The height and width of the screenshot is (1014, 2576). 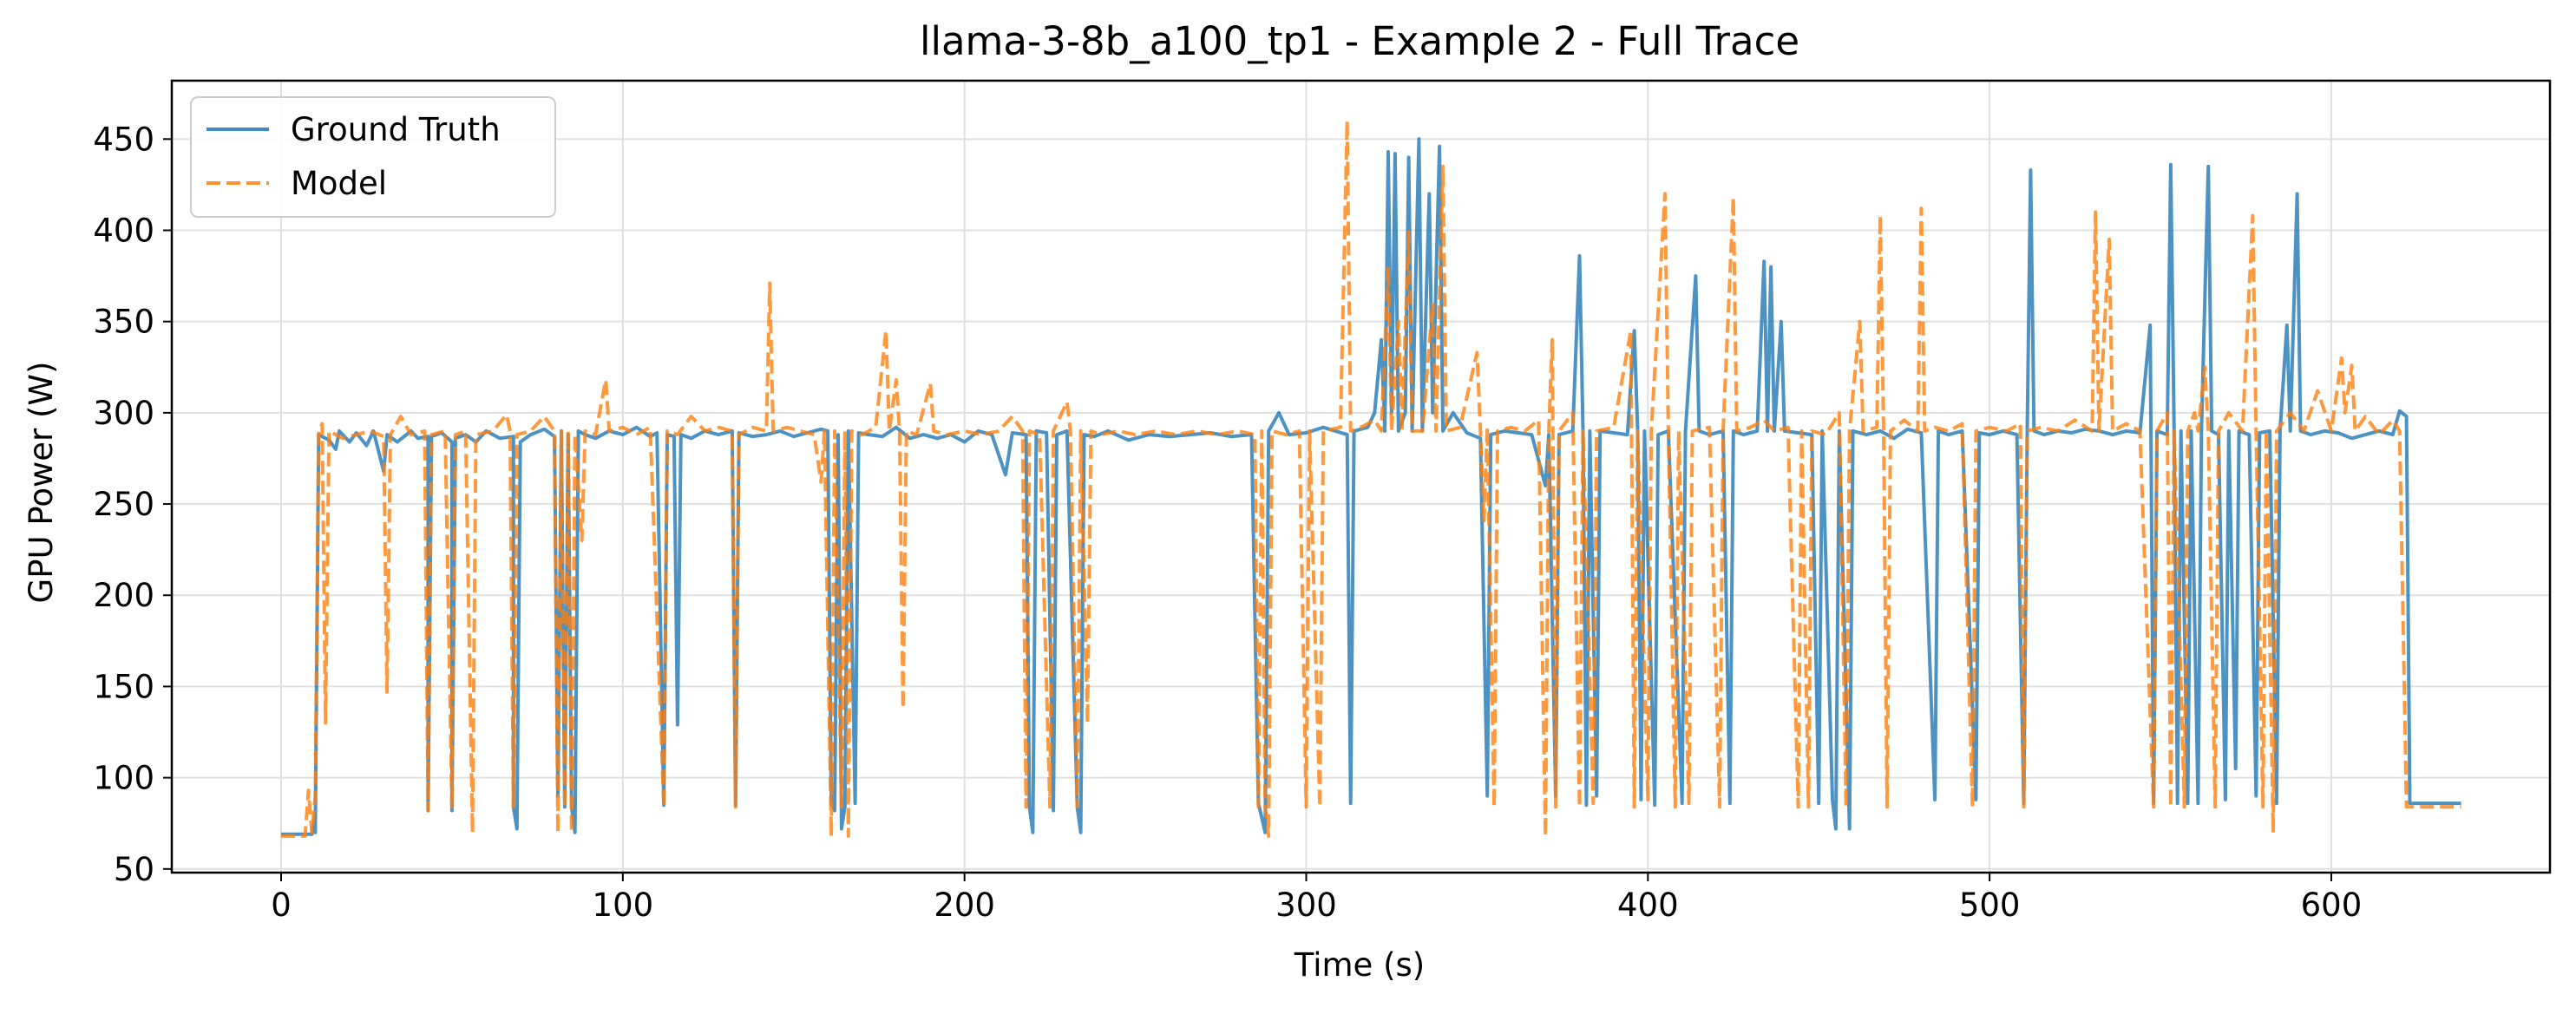 What do you see at coordinates (123, 139) in the screenshot?
I see `y-tick-label: 450` at bounding box center [123, 139].